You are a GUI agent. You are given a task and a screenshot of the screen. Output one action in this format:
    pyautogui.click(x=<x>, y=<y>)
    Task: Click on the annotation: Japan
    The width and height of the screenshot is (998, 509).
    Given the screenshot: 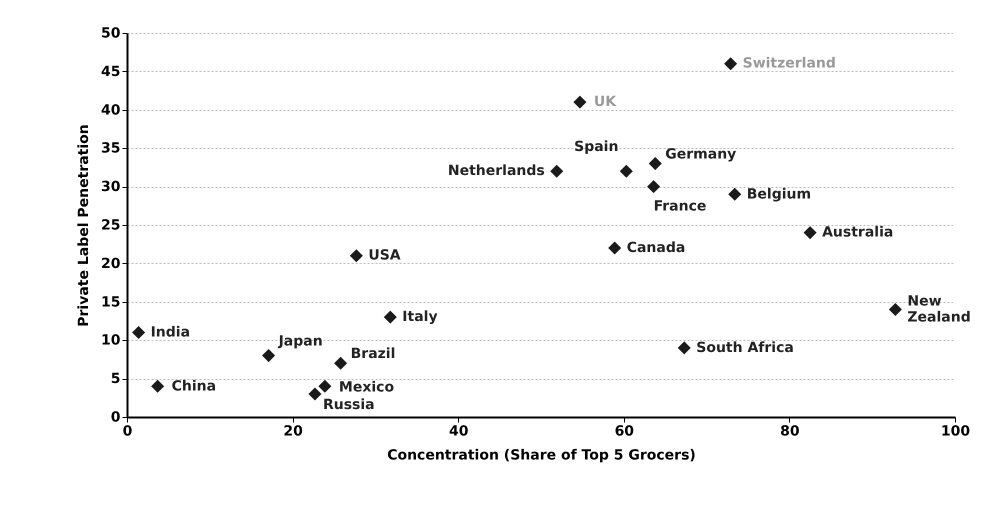 What is the action you would take?
    pyautogui.click(x=300, y=342)
    